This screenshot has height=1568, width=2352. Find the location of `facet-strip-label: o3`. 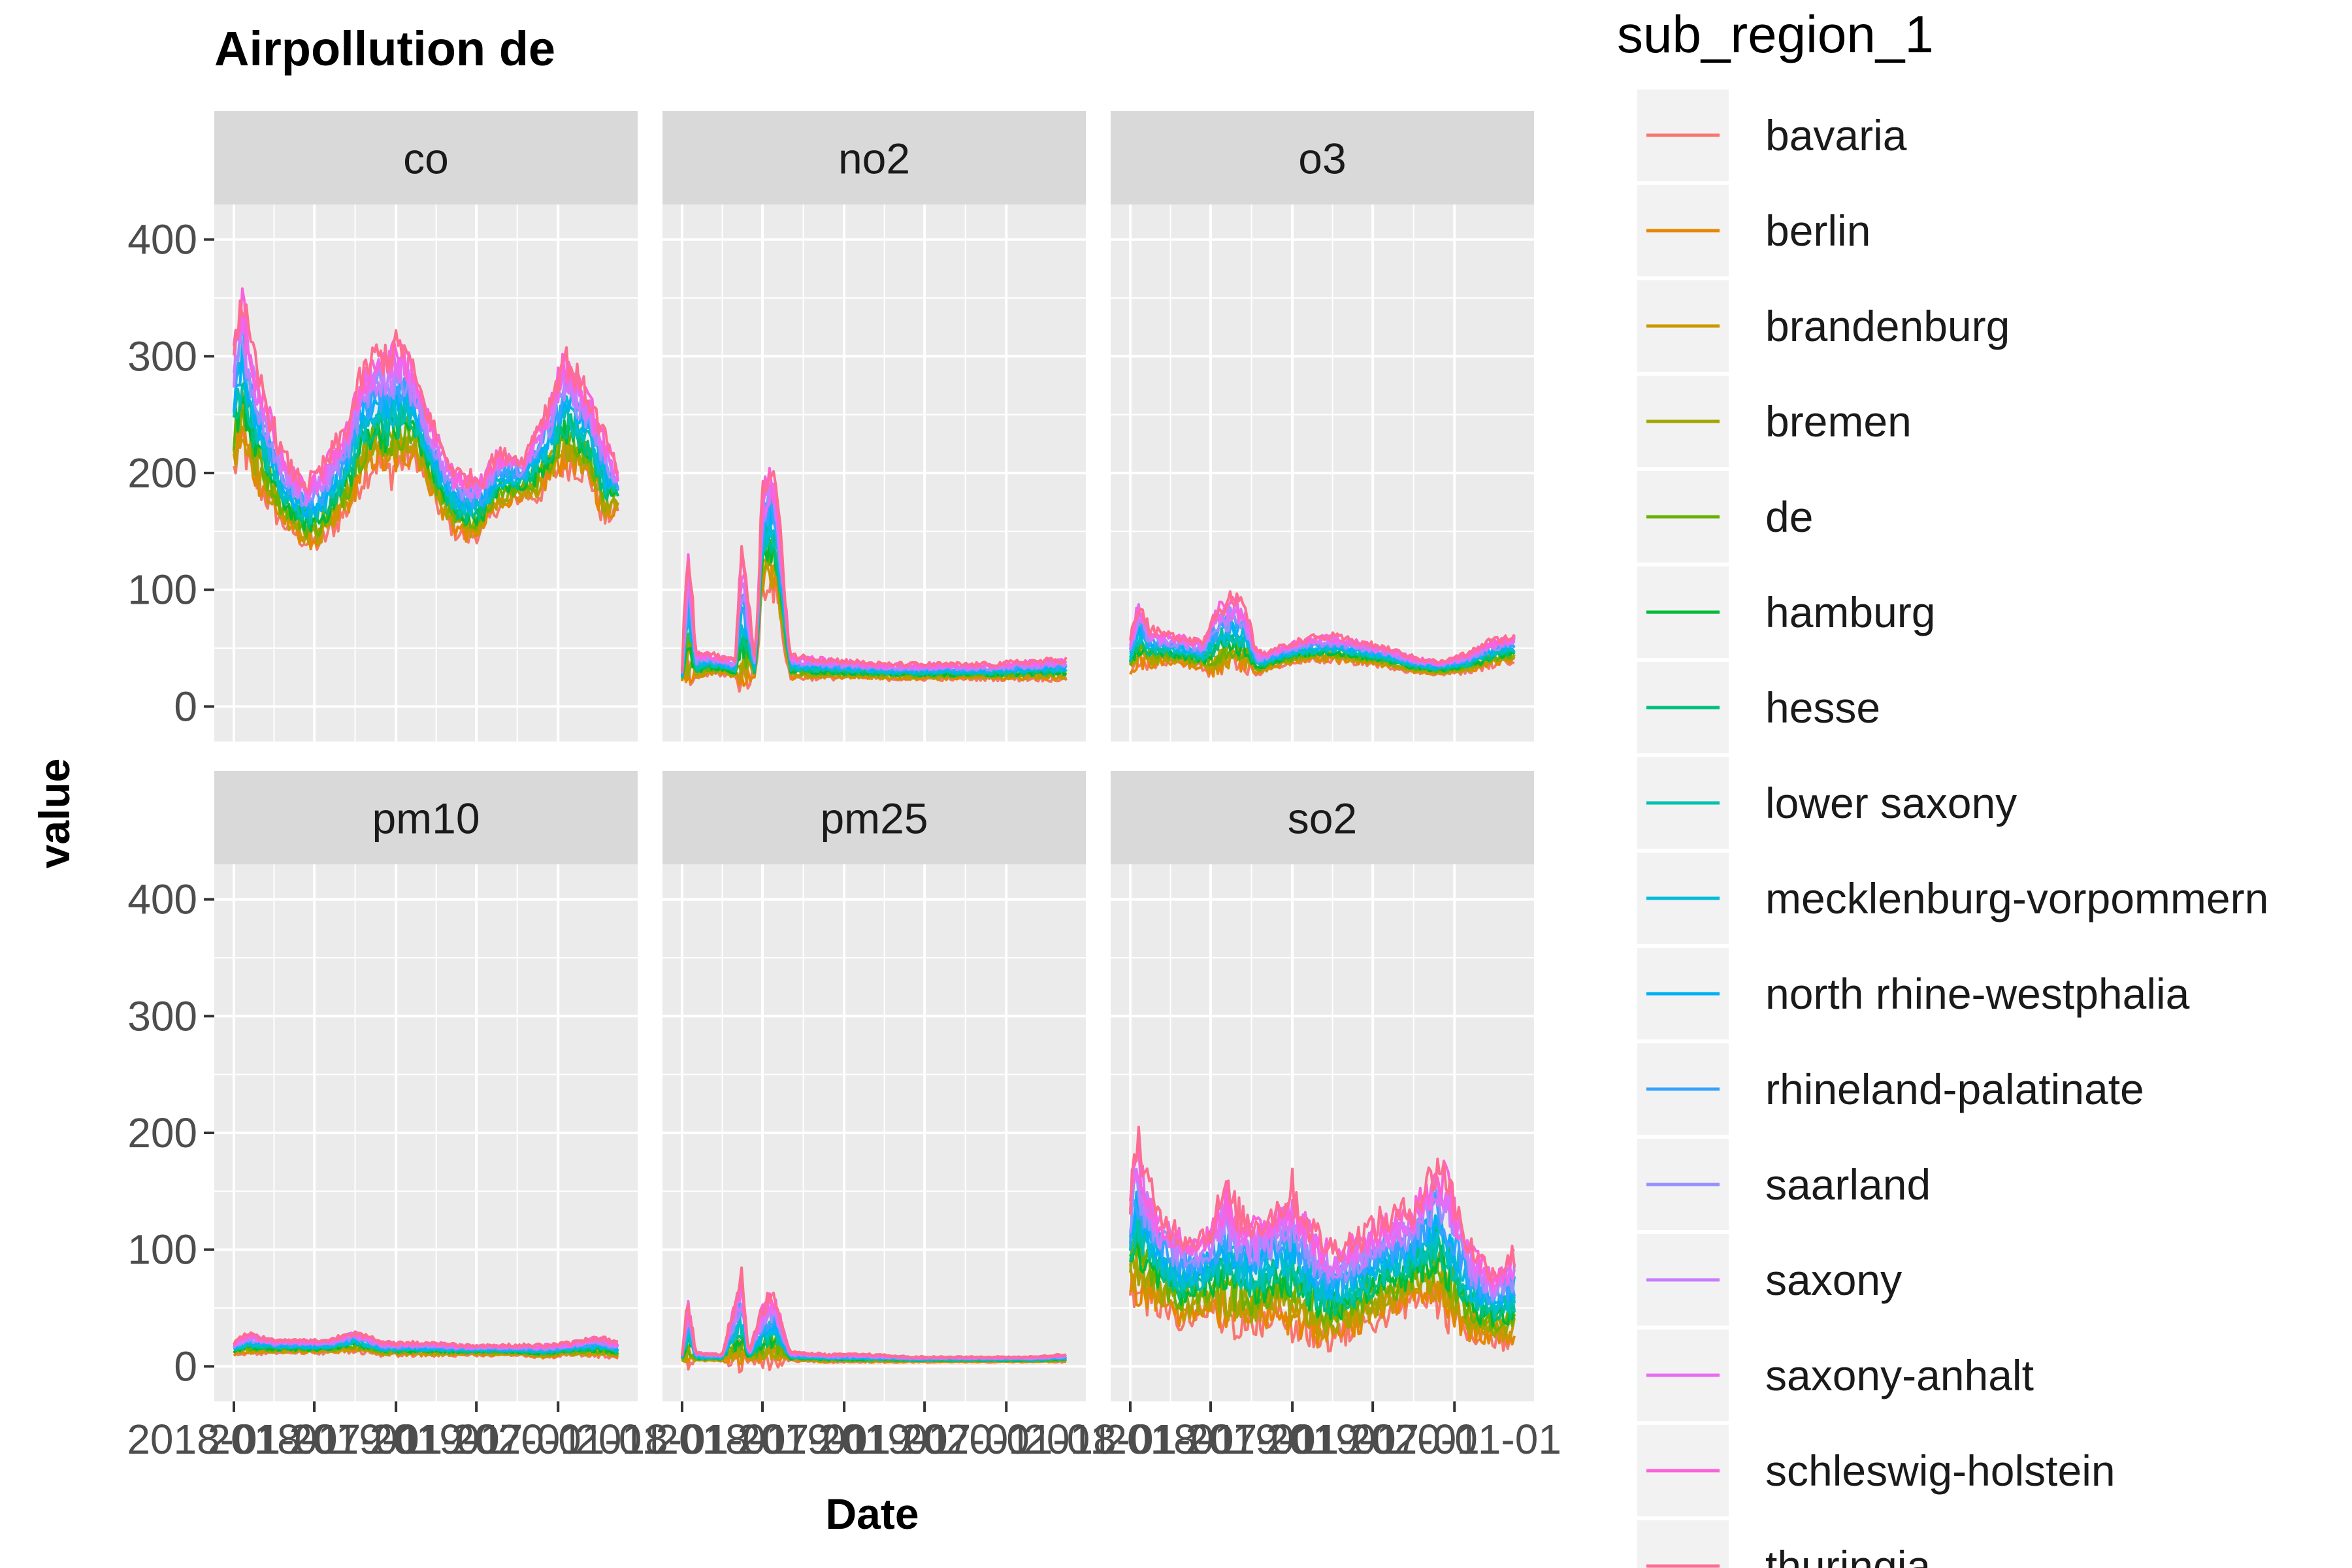

facet-strip-label: o3 is located at coordinates (1322, 159).